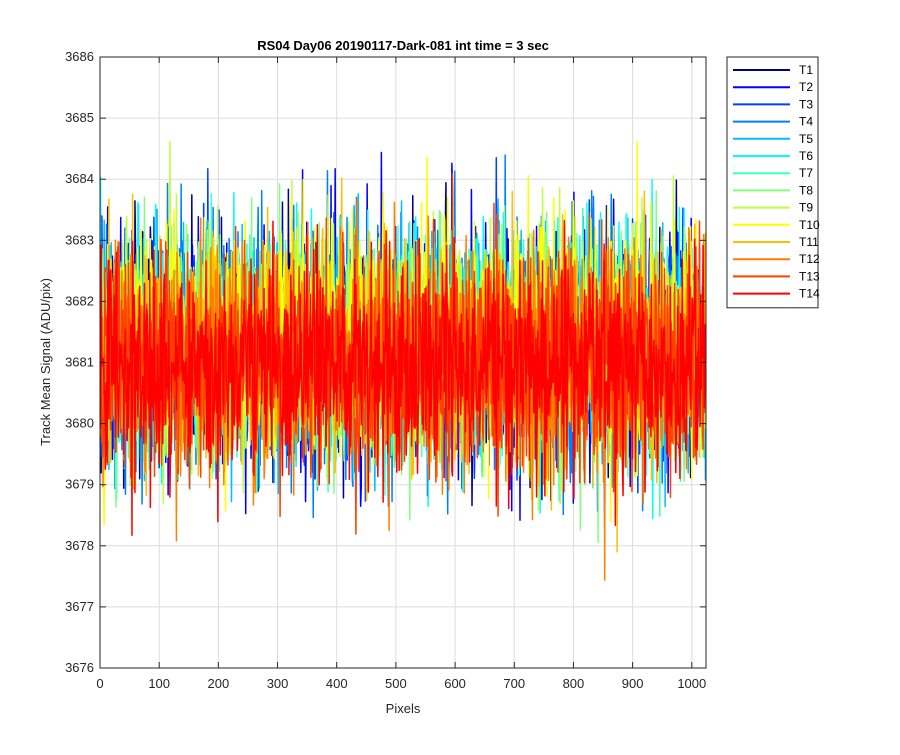 Image resolution: width=900 pixels, height=755 pixels. I want to click on x-tick-label: 200, so click(219, 683).